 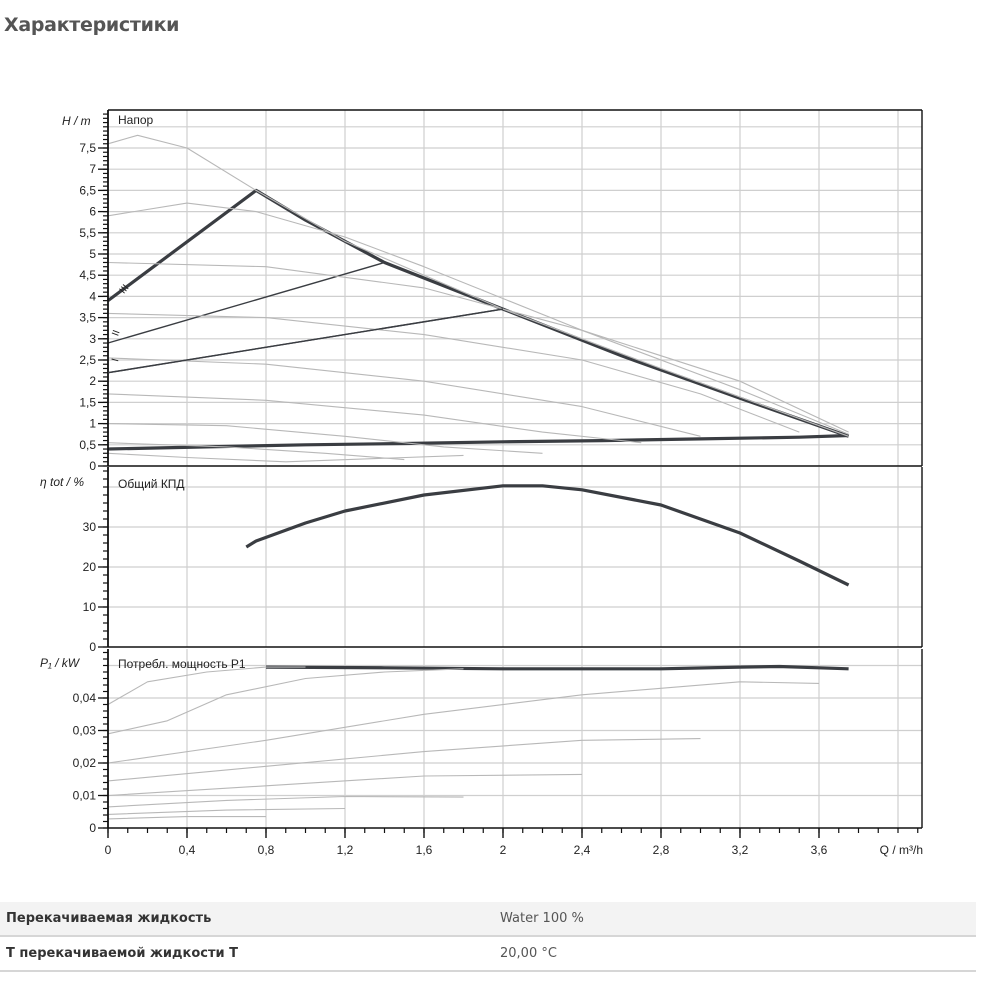 I want to click on y-tick-label: 3, so click(x=92, y=339).